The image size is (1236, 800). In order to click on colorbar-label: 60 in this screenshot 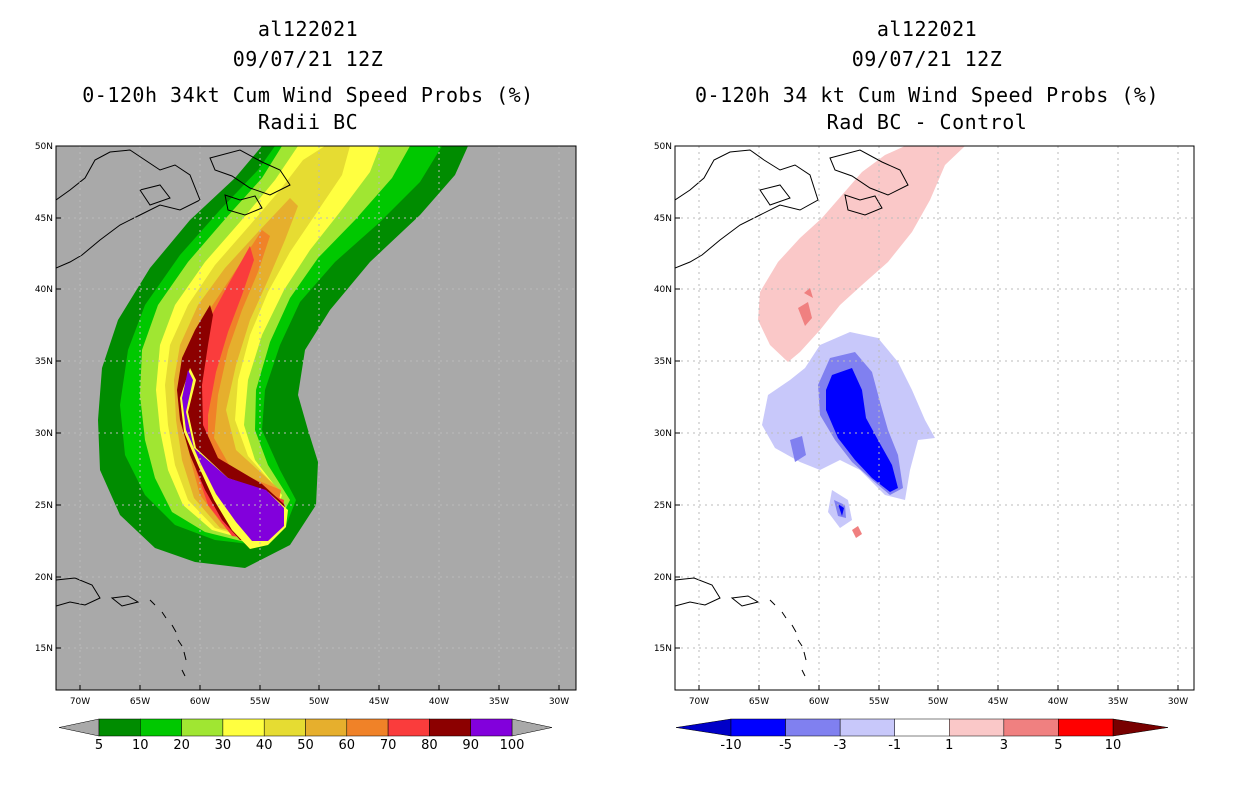, I will do `click(347, 745)`.